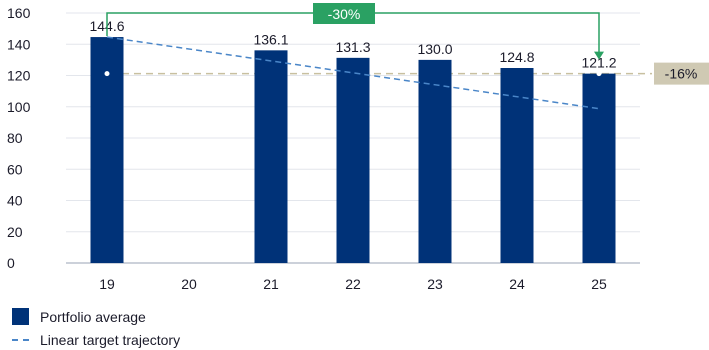  I want to click on x-tick-label: 24, so click(517, 284).